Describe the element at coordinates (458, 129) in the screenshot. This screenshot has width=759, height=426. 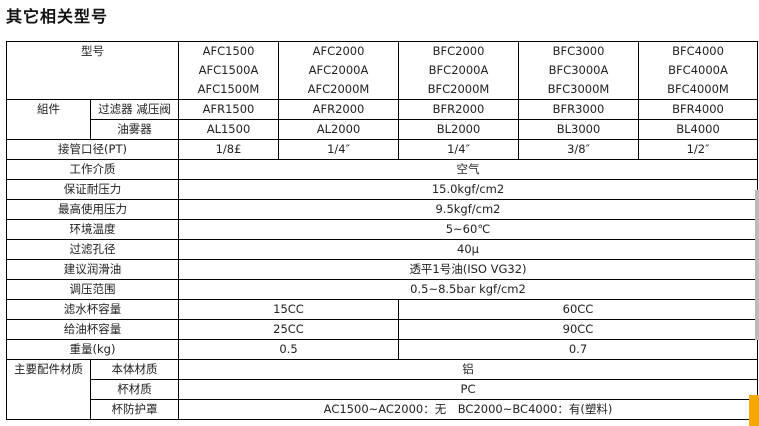
I see `cell: BL2000` at that location.